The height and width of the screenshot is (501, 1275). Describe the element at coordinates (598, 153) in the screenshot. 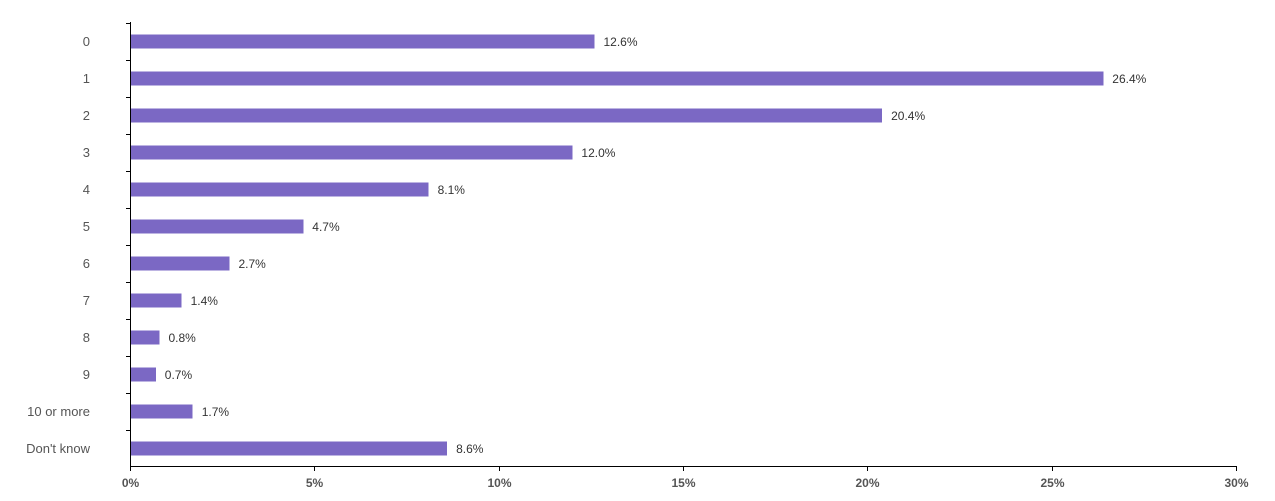

I see `value-label: 12.0%` at that location.